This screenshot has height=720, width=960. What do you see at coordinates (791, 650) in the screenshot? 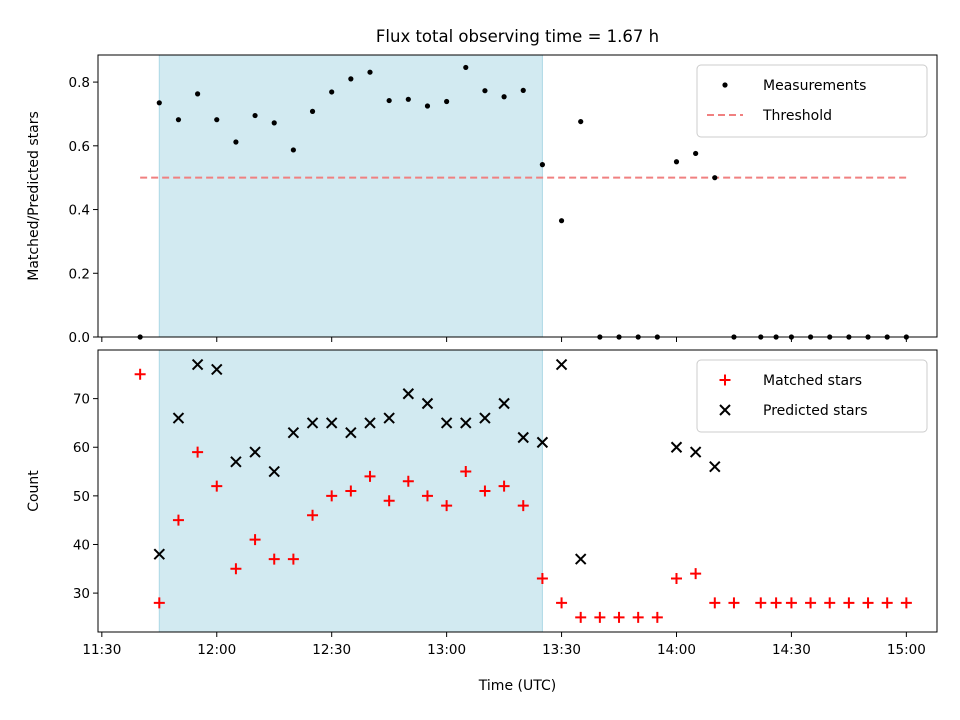
I see `x-tick-label: 14:30` at bounding box center [791, 650].